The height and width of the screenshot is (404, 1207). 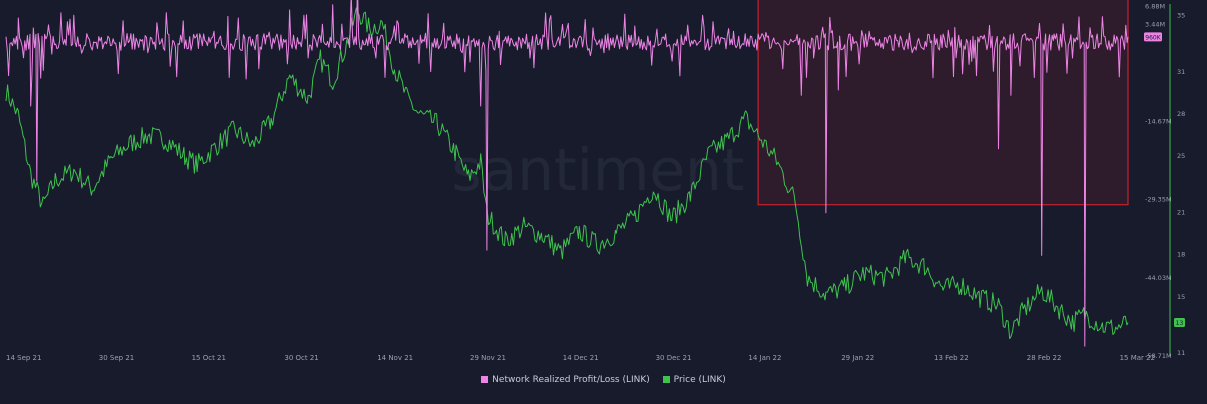 What do you see at coordinates (674, 358) in the screenshot?
I see `x-tick-label: 30 Dec 21` at bounding box center [674, 358].